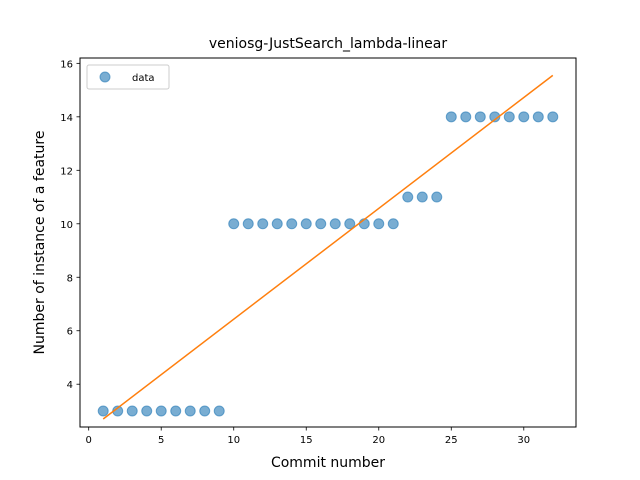  I want to click on x-tick-label: 5, so click(161, 440).